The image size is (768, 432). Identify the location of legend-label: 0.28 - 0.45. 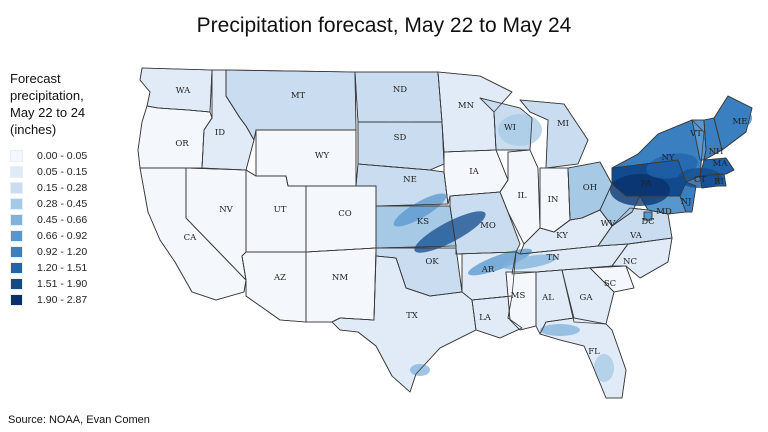
(62, 204).